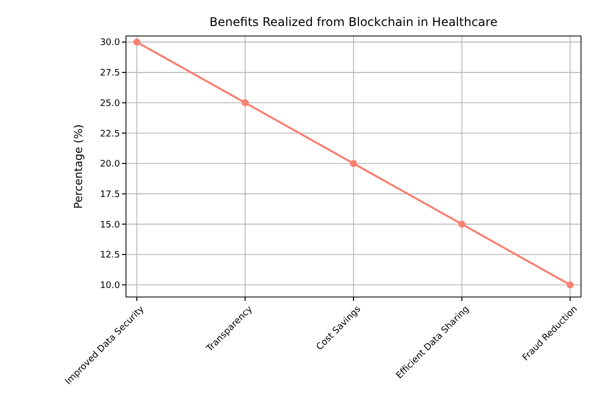 This screenshot has width=601, height=409. Describe the element at coordinates (110, 165) in the screenshot. I see `y-tick-label: 20.0` at that location.